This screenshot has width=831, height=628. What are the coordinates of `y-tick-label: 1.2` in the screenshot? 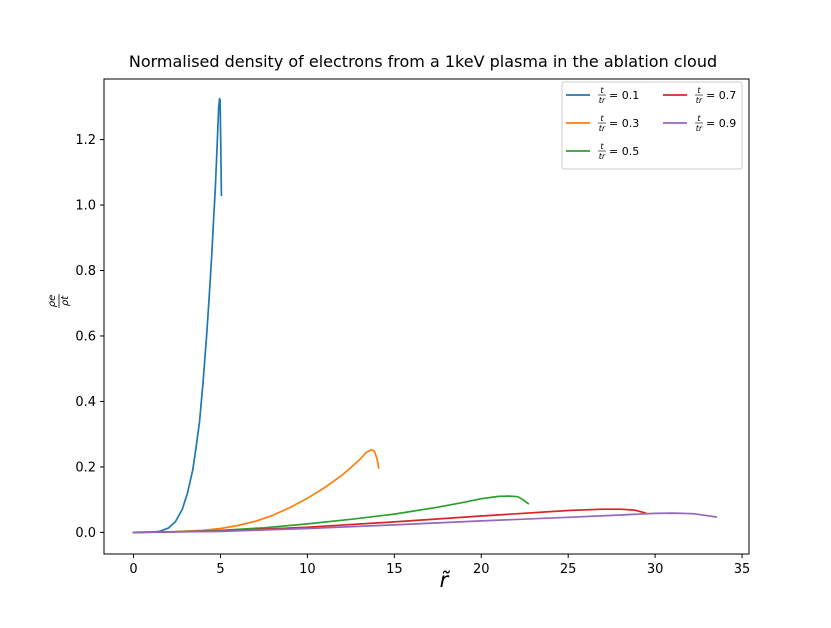 It's located at (85, 140).